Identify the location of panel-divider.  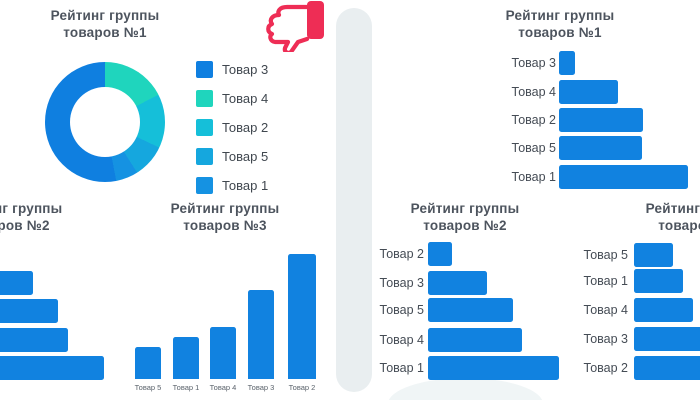
(354, 200).